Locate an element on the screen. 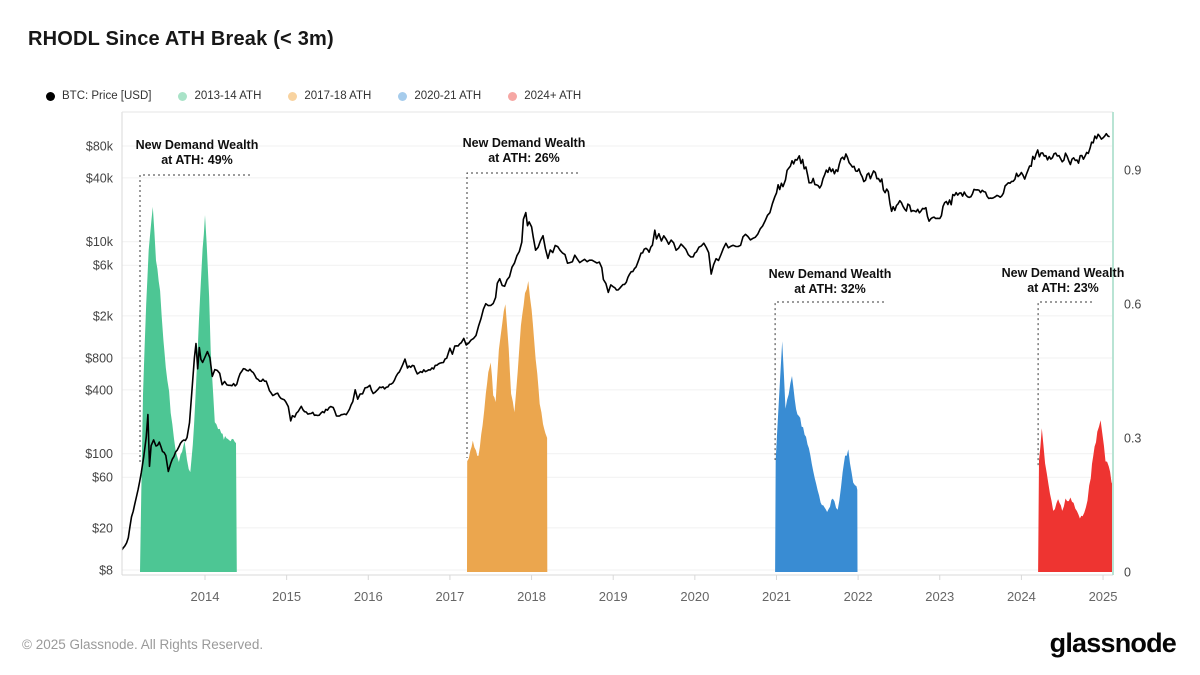  legend-dot-red is located at coordinates (513, 96).